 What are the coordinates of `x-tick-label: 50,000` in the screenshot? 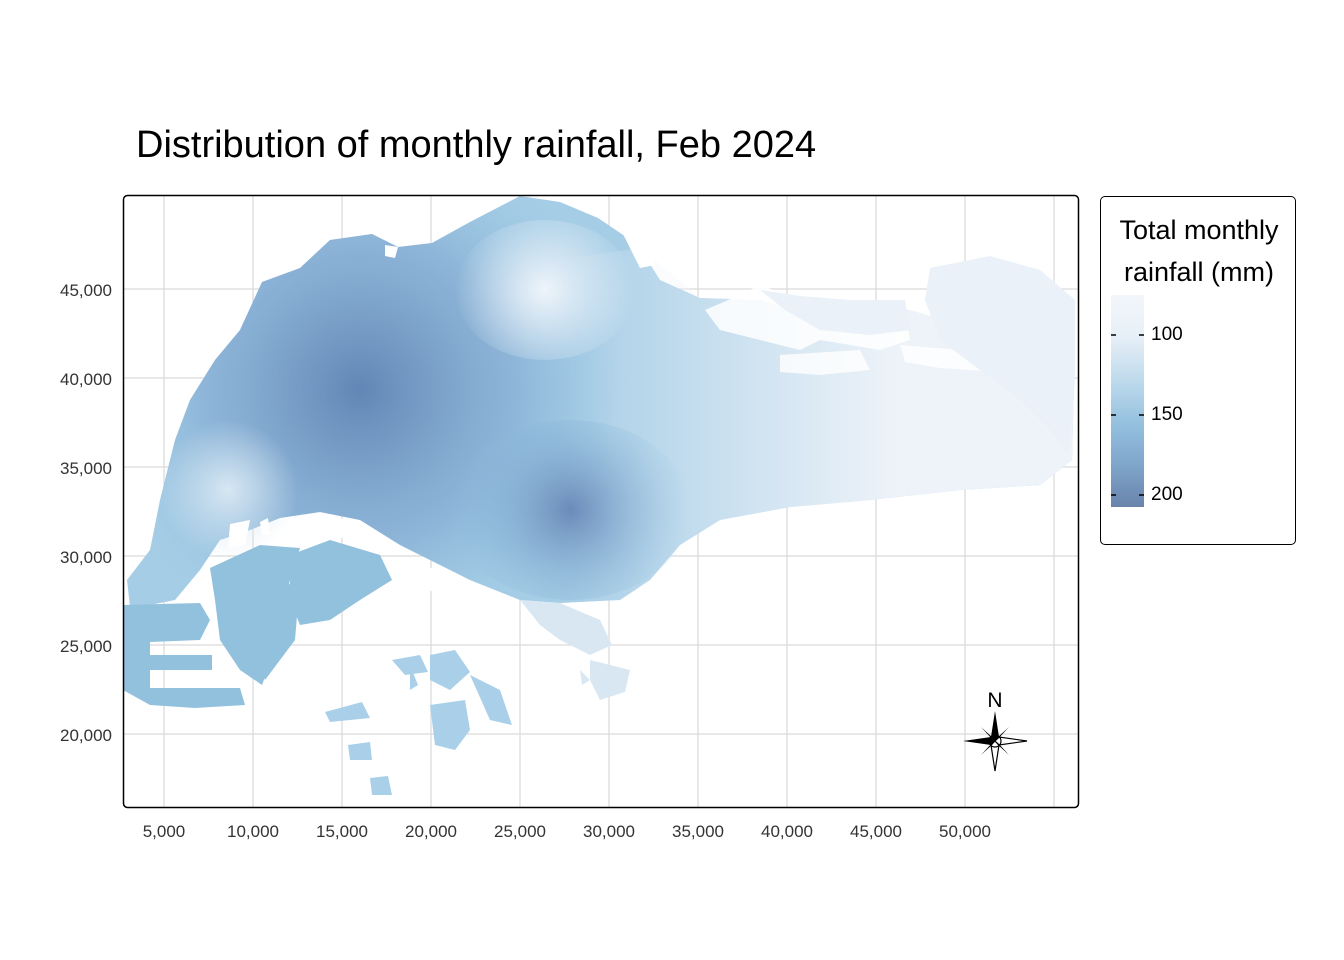 It's located at (965, 831).